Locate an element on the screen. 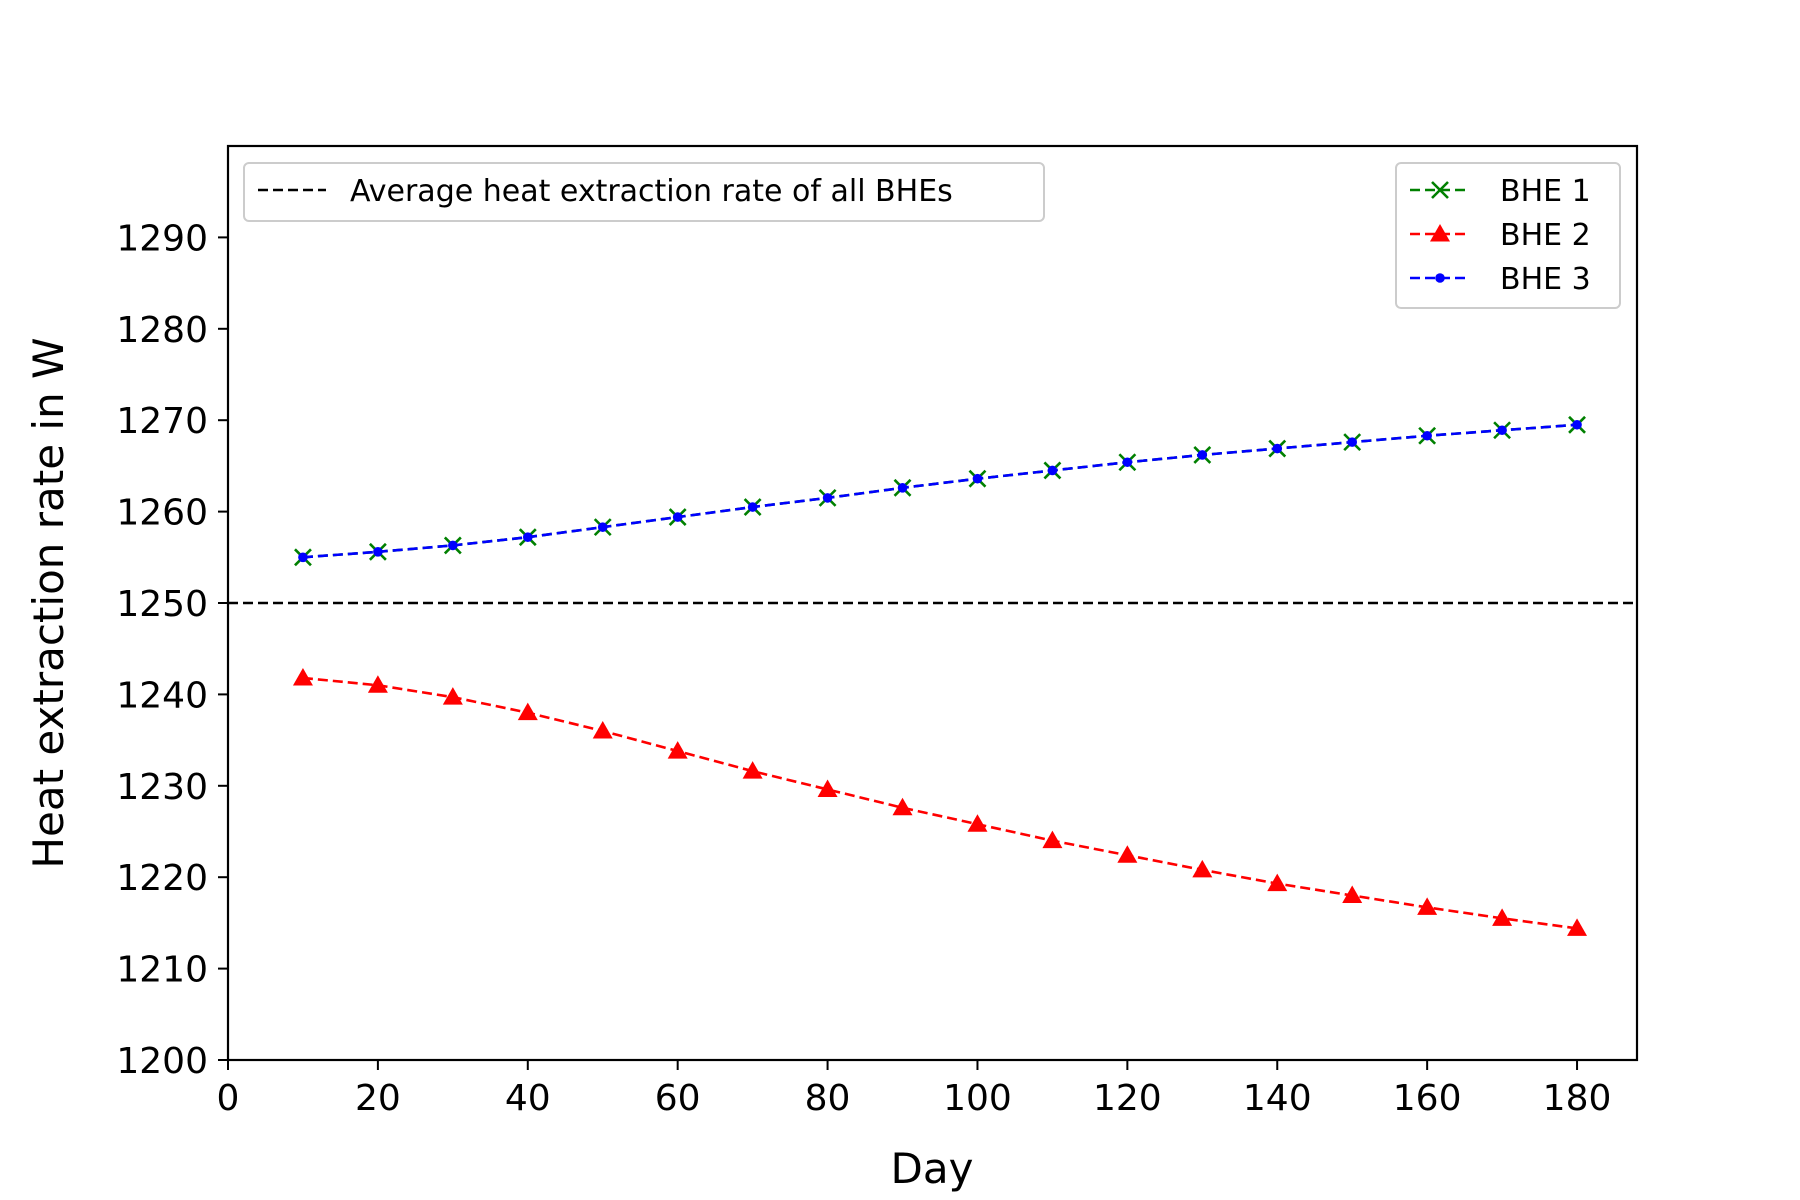 Image resolution: width=1800 pixels, height=1200 pixels. legend-series-box is located at coordinates (1508, 235).